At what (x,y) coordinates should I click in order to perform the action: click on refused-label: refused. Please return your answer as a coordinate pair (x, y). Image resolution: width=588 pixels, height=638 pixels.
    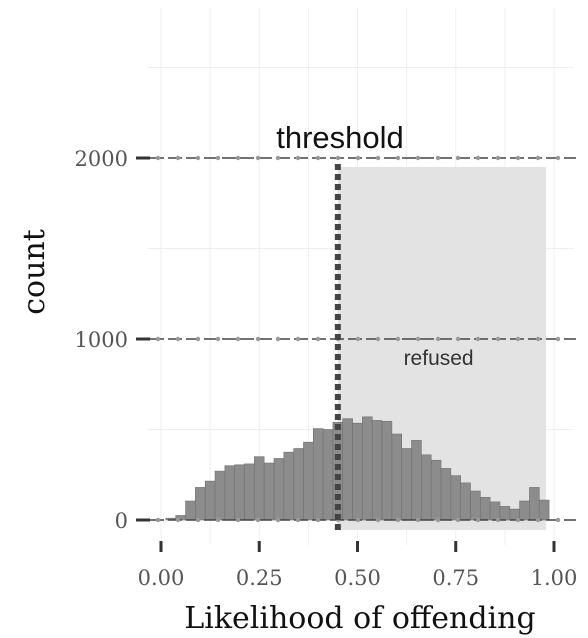
    Looking at the image, I should click on (439, 358).